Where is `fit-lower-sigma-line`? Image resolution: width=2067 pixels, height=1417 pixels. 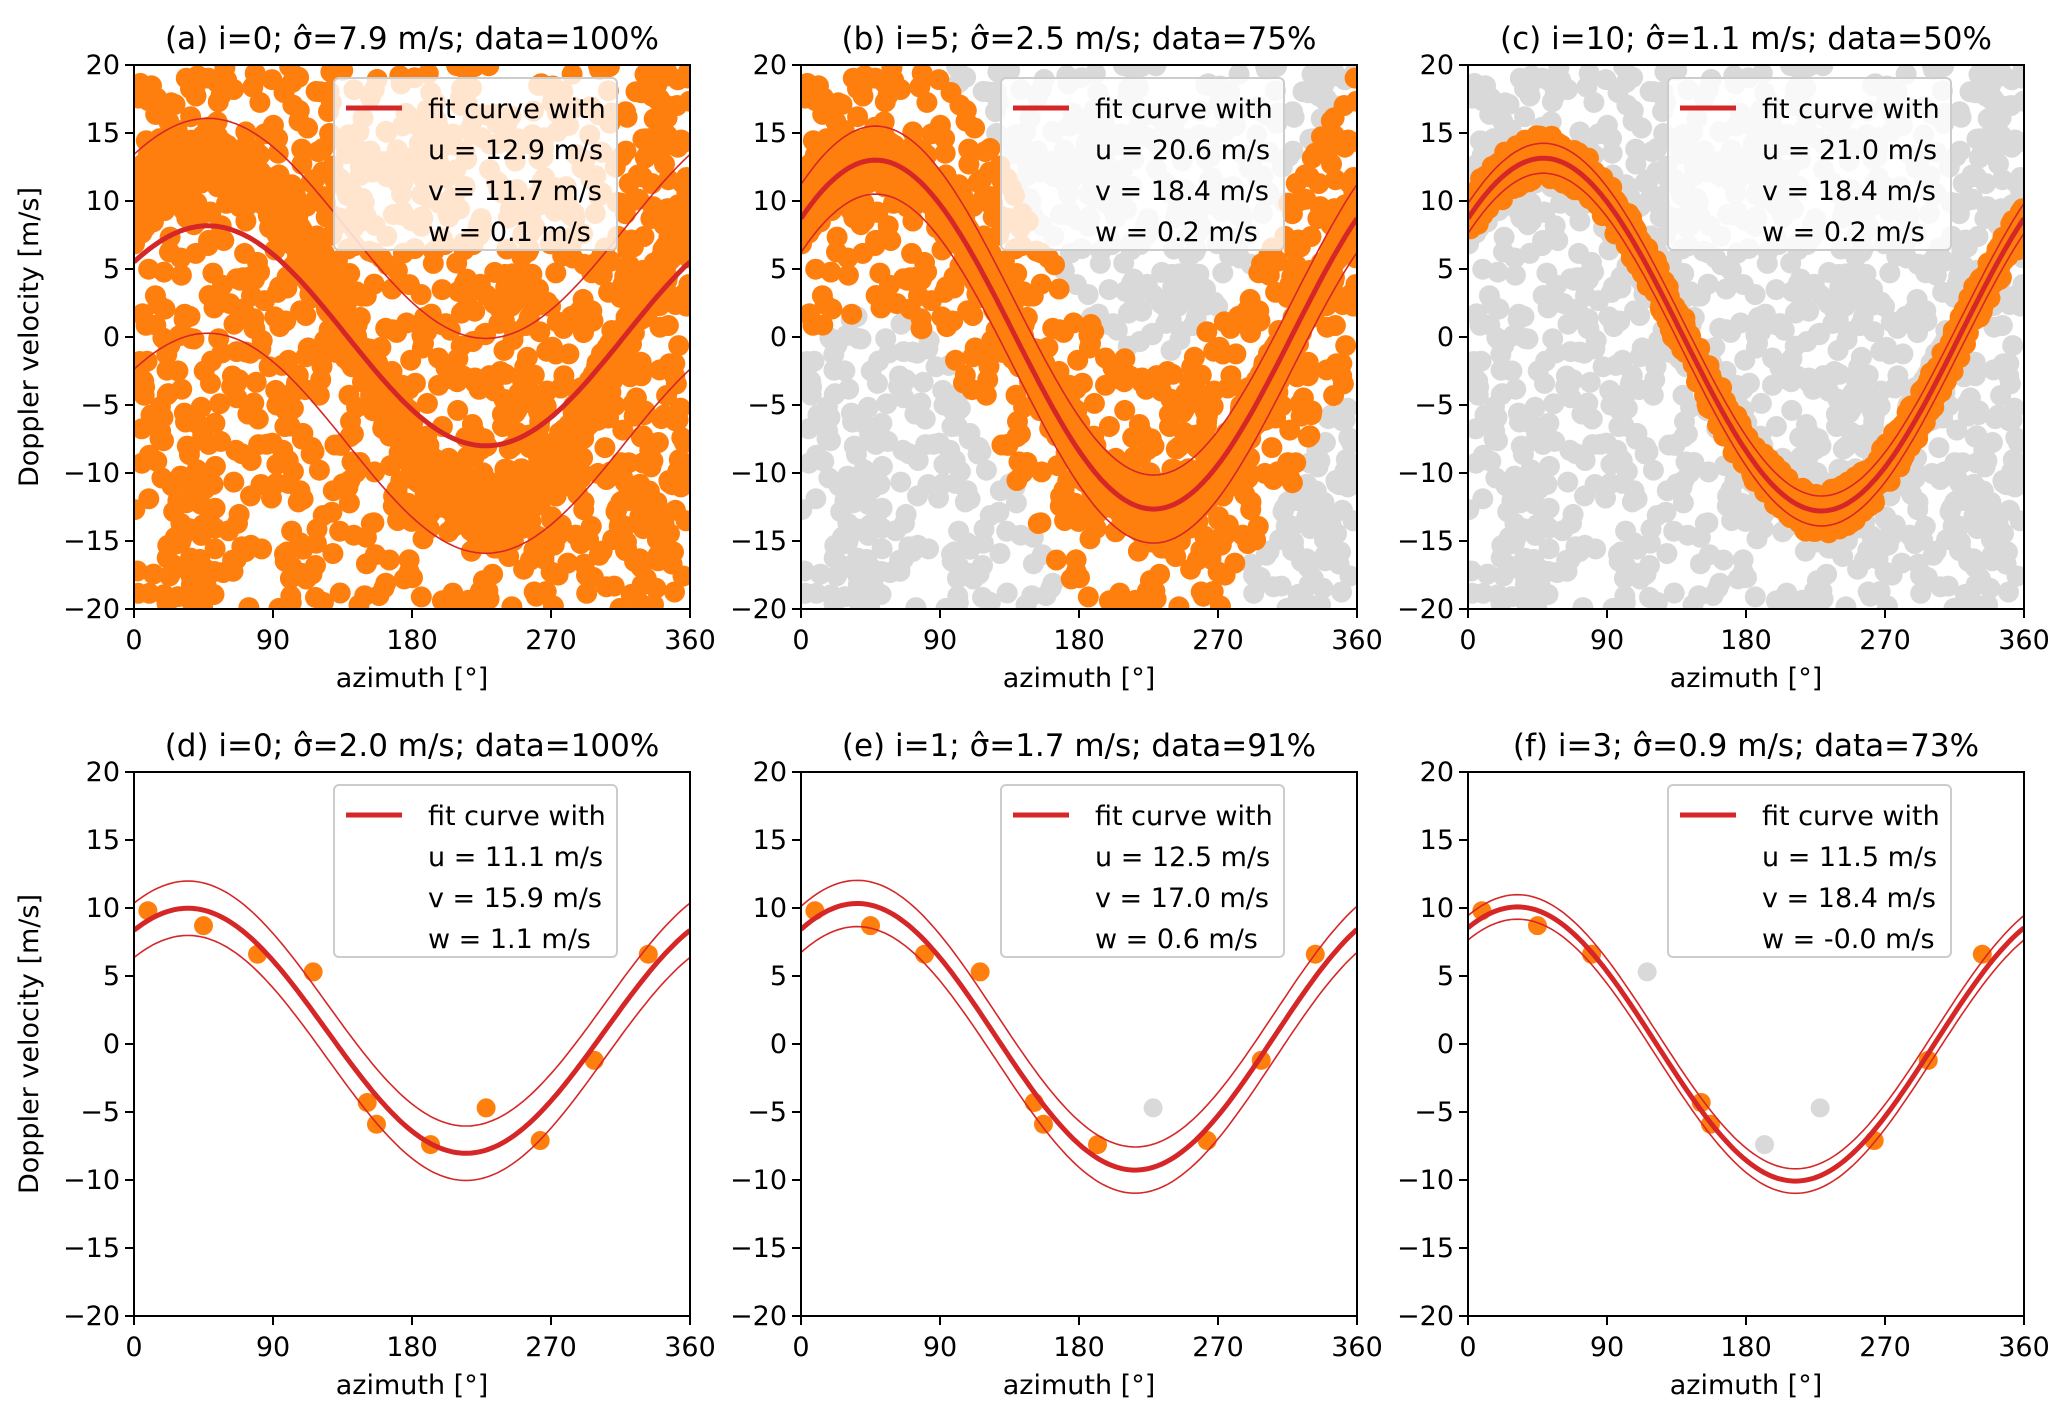 fit-lower-sigma-line is located at coordinates (1079, 368).